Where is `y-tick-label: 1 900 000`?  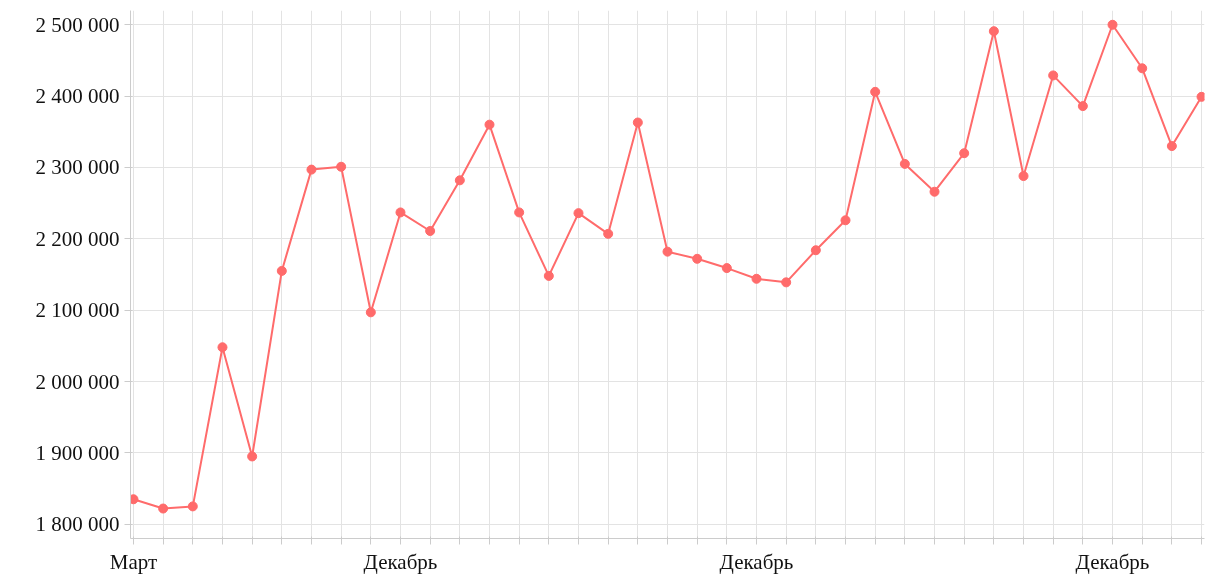 y-tick-label: 1 900 000 is located at coordinates (77, 452).